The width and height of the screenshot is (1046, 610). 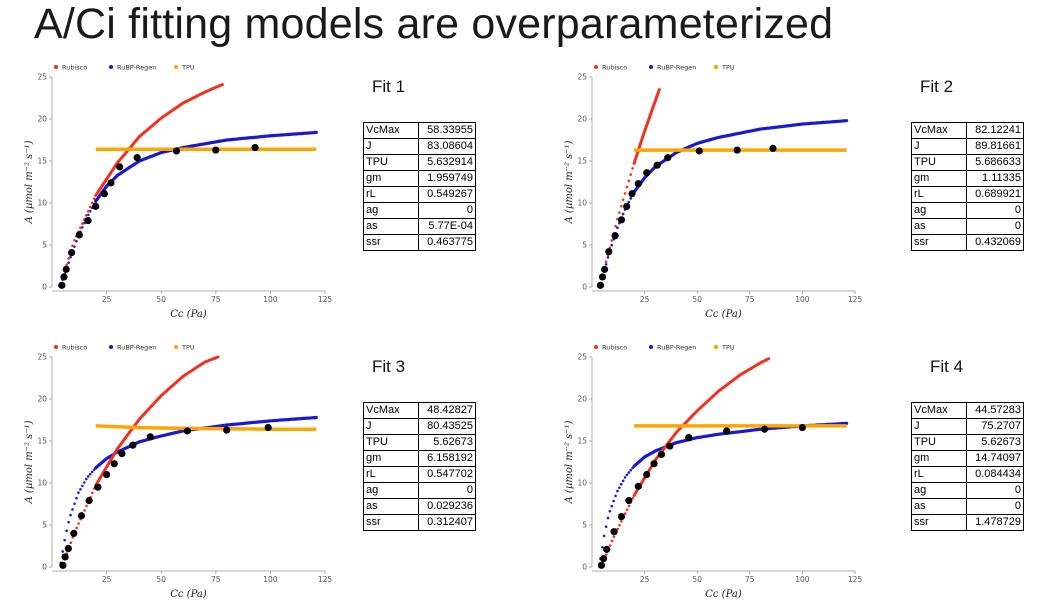 What do you see at coordinates (582, 77) in the screenshot?
I see `y-tick-label: 25` at bounding box center [582, 77].